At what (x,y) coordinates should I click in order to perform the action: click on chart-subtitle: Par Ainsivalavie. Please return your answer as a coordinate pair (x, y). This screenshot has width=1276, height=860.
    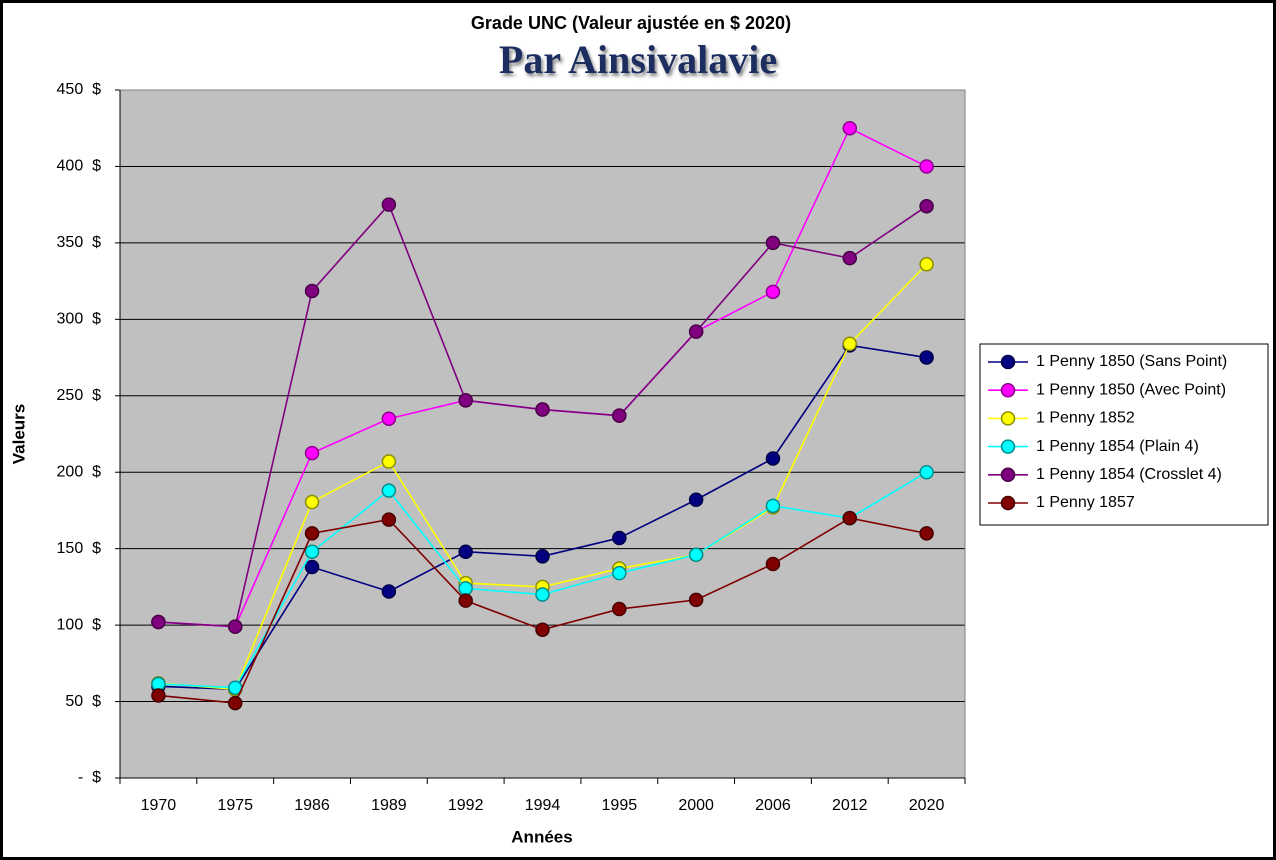
    Looking at the image, I should click on (638, 59).